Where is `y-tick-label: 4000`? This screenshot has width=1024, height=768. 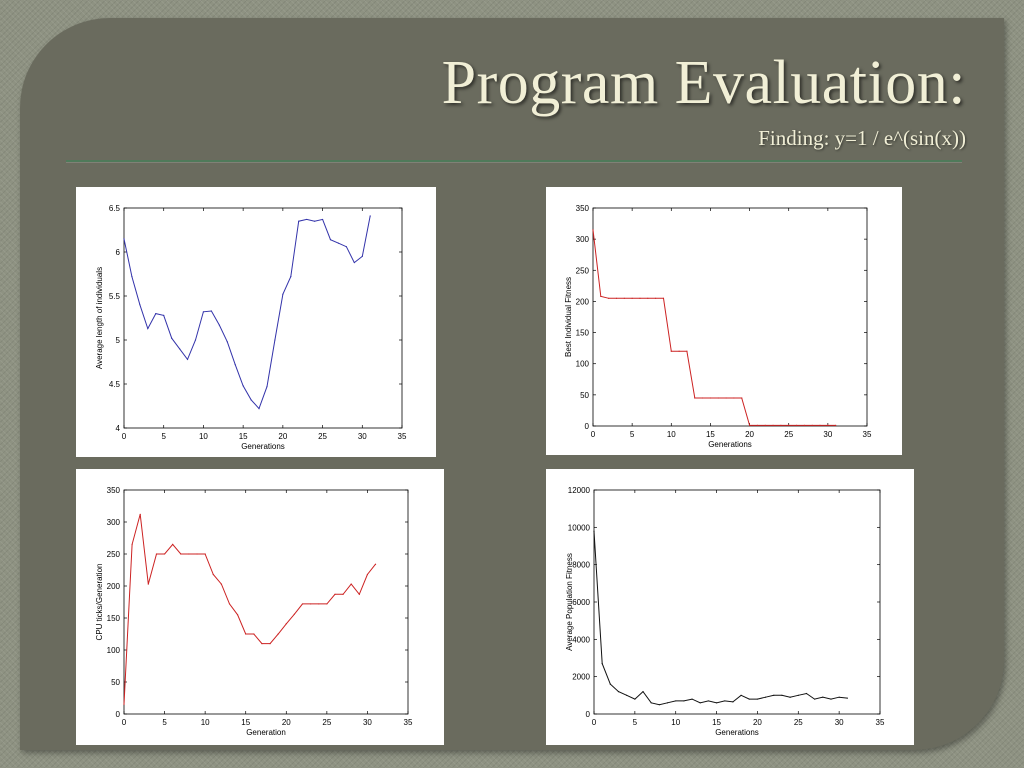 y-tick-label: 4000 is located at coordinates (581, 639).